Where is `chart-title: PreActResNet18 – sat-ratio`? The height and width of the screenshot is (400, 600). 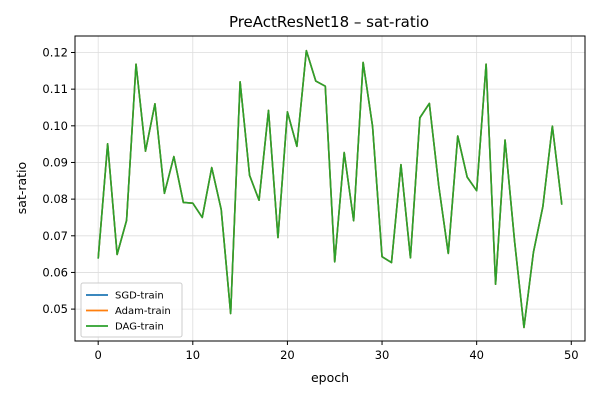
chart-title: PreActResNet18 – sat-ratio is located at coordinates (329, 22).